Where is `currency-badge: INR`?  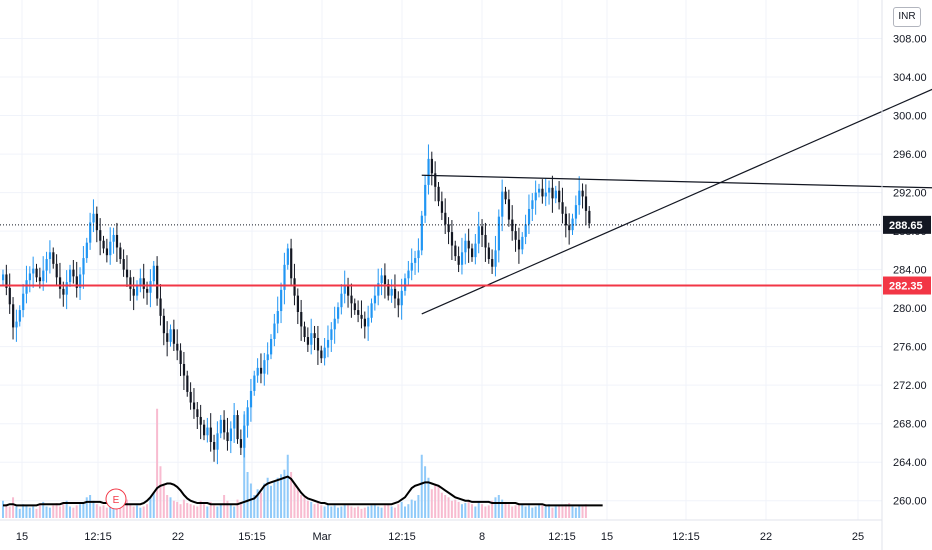
currency-badge: INR is located at coordinates (907, 17).